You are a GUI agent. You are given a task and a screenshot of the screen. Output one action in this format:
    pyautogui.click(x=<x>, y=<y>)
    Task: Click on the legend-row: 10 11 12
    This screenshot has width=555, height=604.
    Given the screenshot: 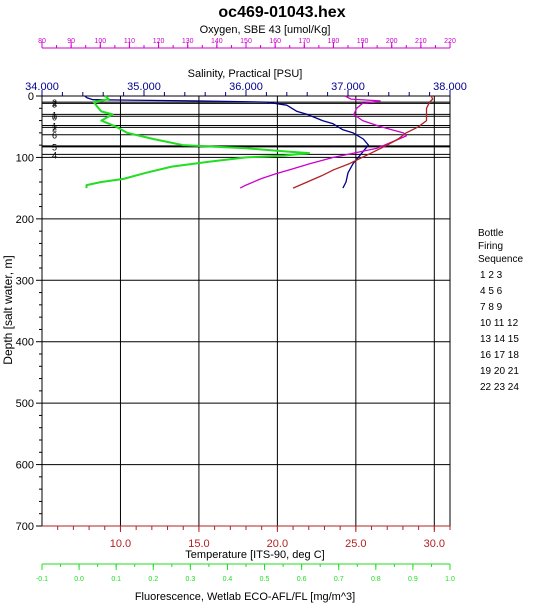 What is the action you would take?
    pyautogui.click(x=499, y=323)
    